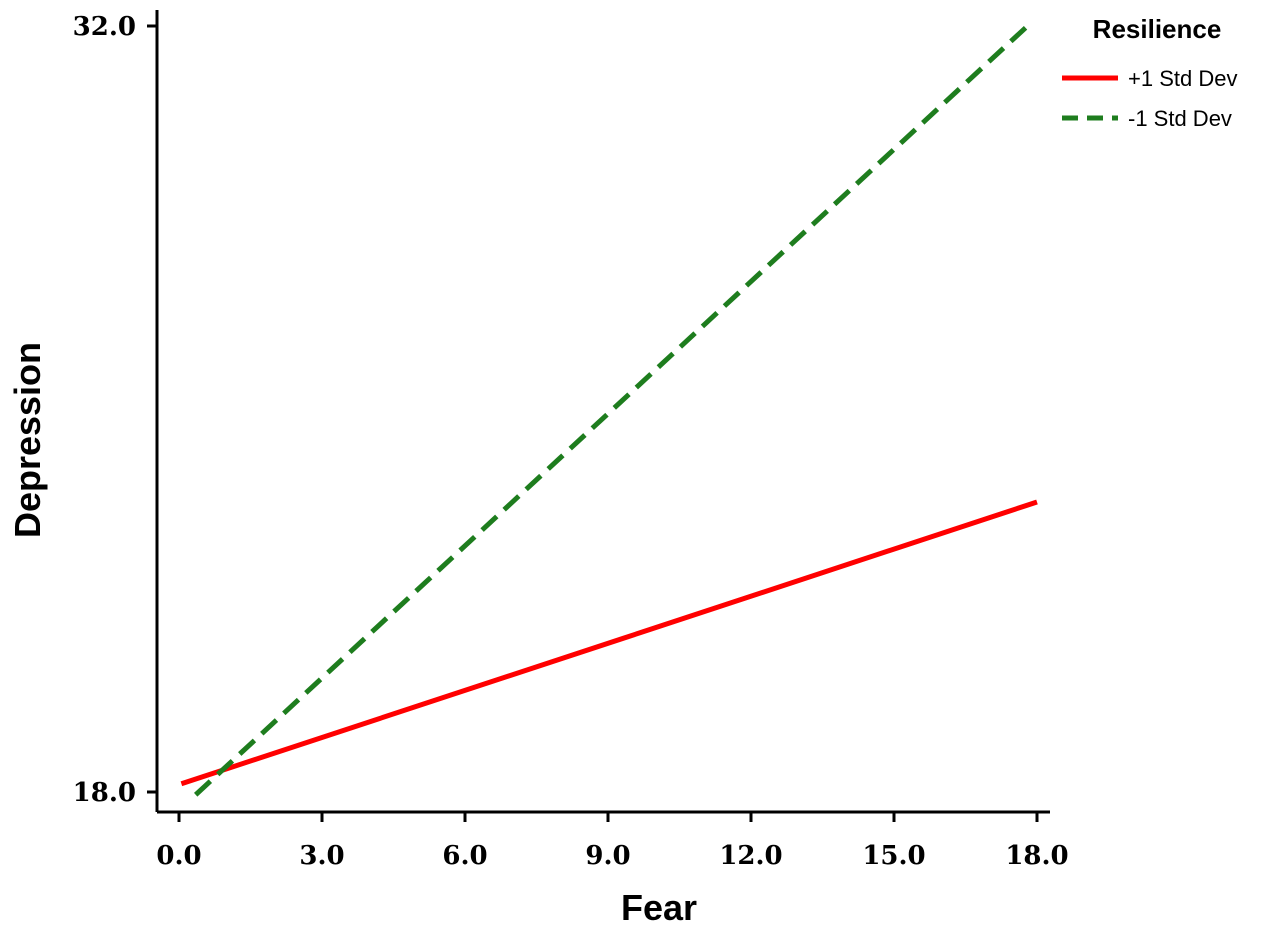  What do you see at coordinates (104, 793) in the screenshot?
I see `y-tick-label: 18.0` at bounding box center [104, 793].